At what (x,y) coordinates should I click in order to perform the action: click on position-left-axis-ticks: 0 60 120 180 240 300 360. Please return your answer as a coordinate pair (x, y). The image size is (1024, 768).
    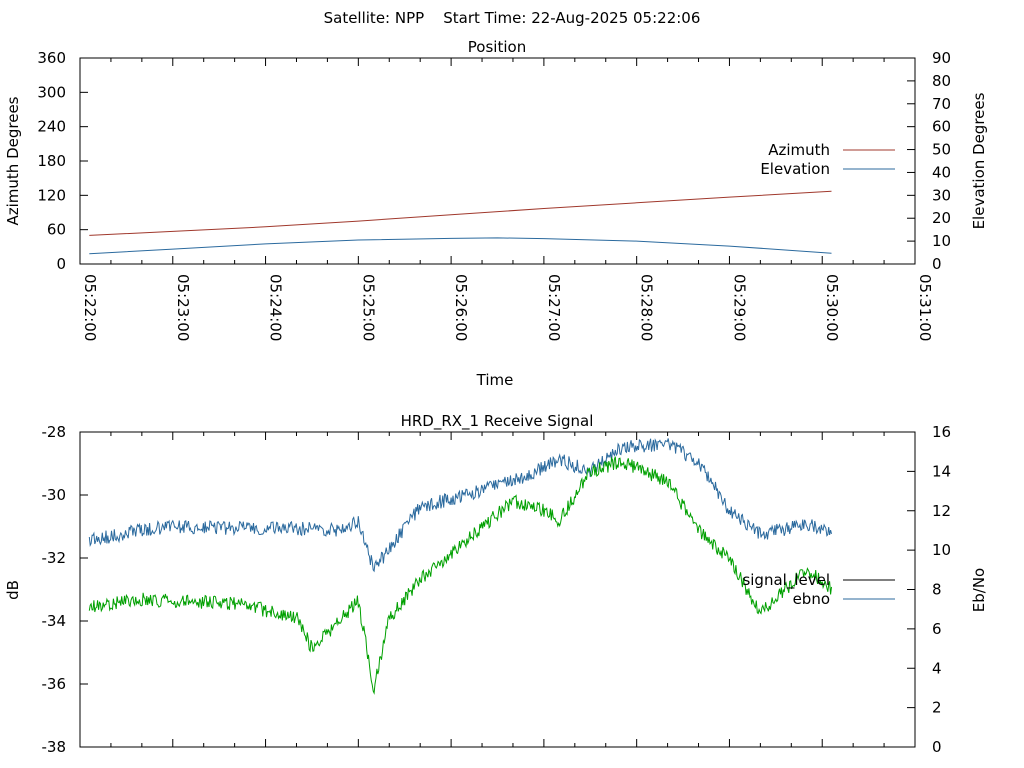
    Looking at the image, I should click on (62, 161).